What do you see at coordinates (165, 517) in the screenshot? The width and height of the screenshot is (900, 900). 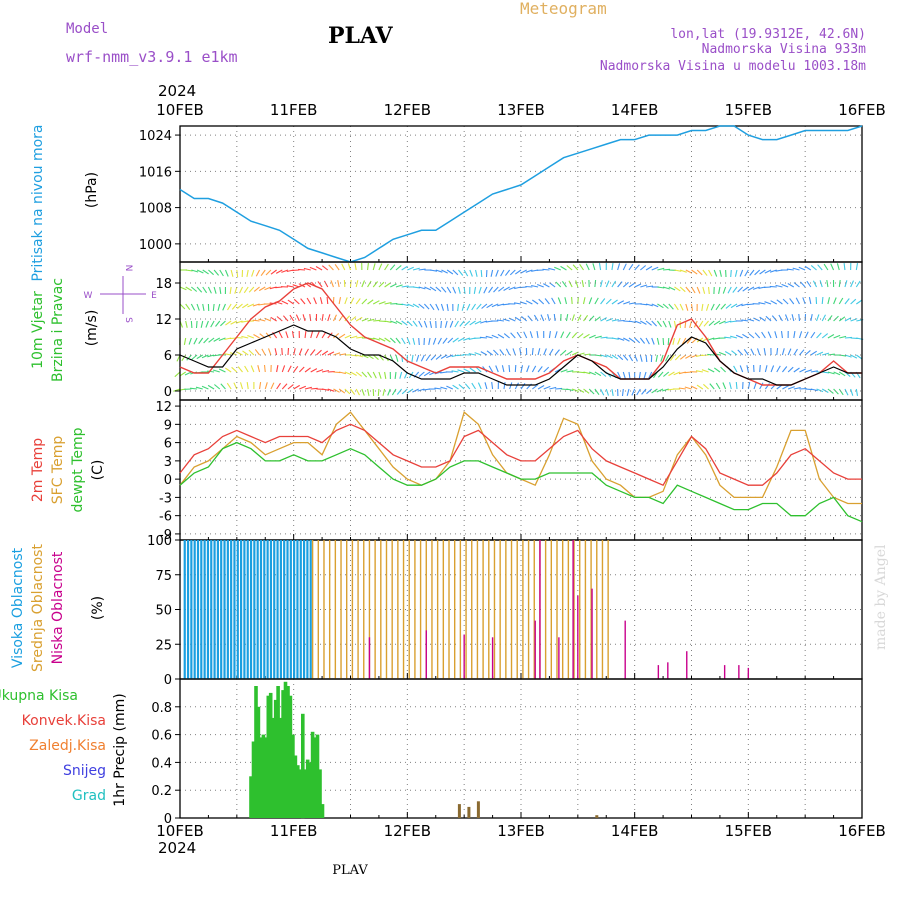 I see `y-tick-label: -6` at bounding box center [165, 517].